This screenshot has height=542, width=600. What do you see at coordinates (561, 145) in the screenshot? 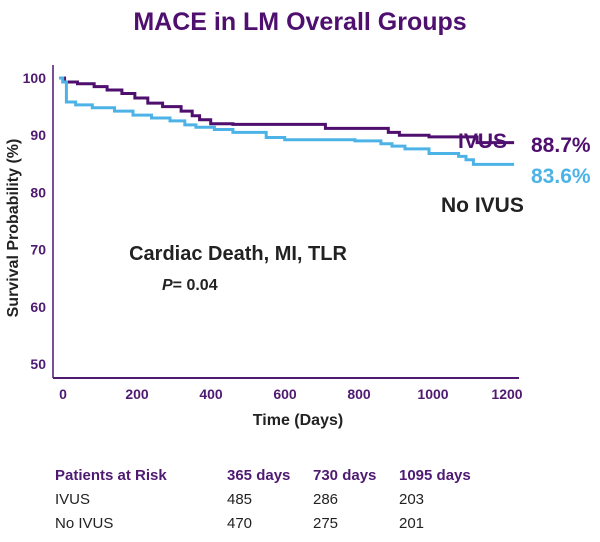
I see `end-value-ivus: 88.7%` at bounding box center [561, 145].